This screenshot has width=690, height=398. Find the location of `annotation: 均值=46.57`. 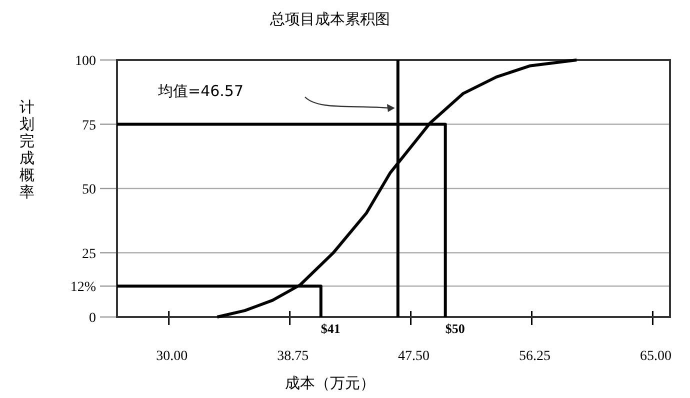

annotation: 均值=46.57 is located at coordinates (200, 91).